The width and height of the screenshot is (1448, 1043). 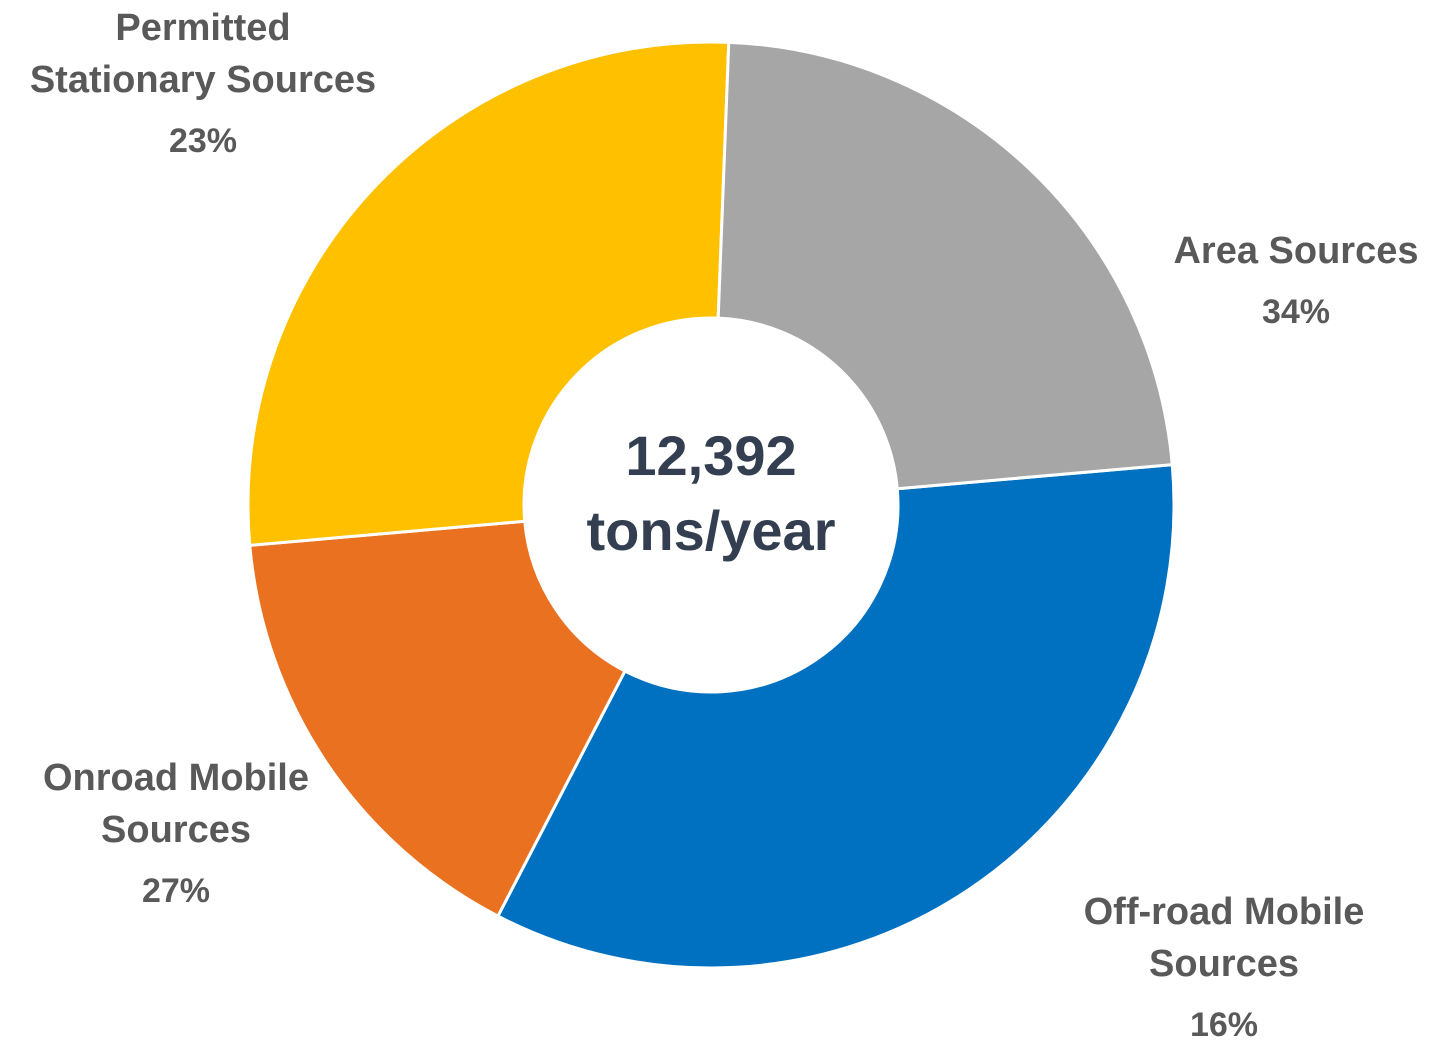 What do you see at coordinates (1224, 1022) in the screenshot?
I see `slice-percent-label: 16%` at bounding box center [1224, 1022].